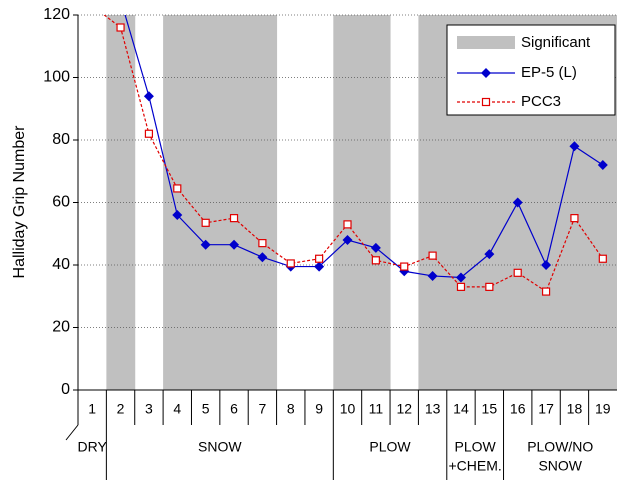 This screenshot has height=480, width=617. What do you see at coordinates (404, 409) in the screenshot?
I see `x-tick-label: 12` at bounding box center [404, 409].